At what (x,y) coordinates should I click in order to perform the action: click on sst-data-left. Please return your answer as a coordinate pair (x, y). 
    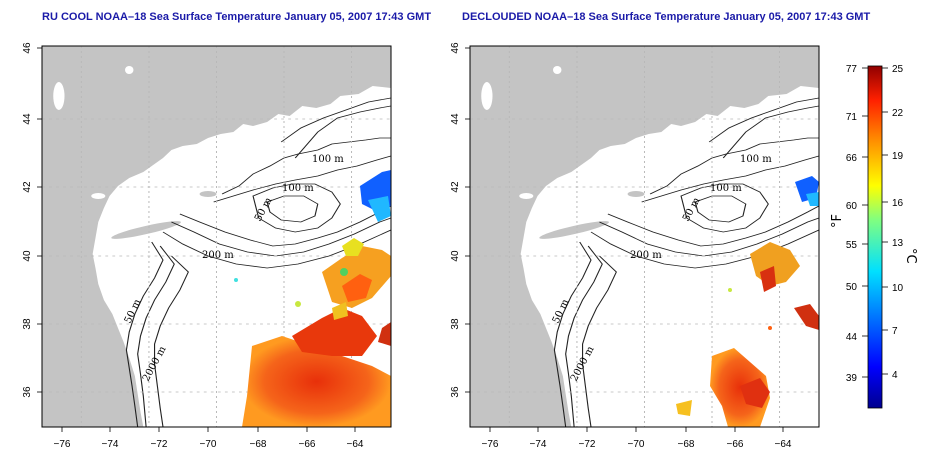
    Looking at the image, I should click on (312, 298).